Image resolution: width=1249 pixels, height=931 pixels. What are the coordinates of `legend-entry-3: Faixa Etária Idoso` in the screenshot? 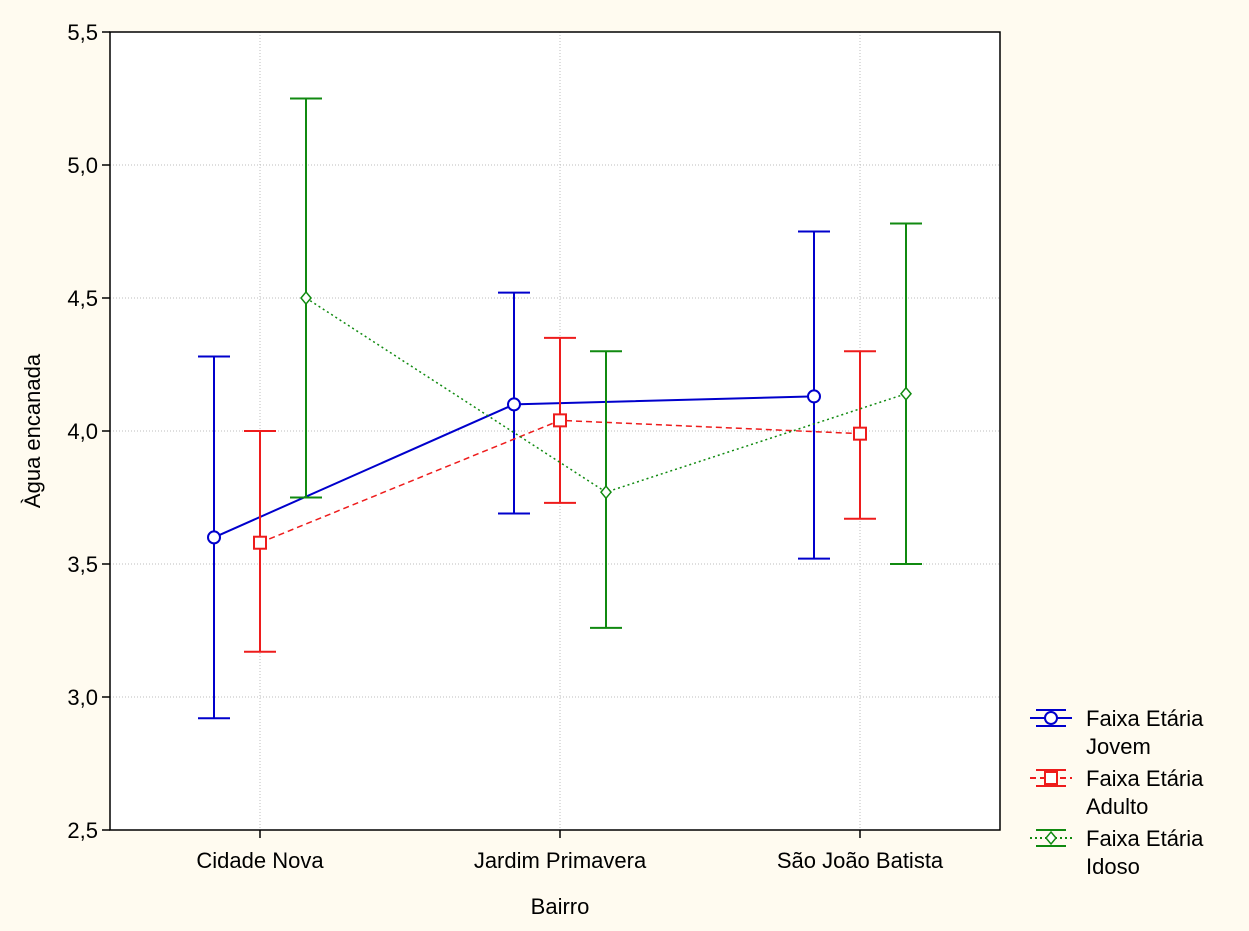 It's located at (1117, 852).